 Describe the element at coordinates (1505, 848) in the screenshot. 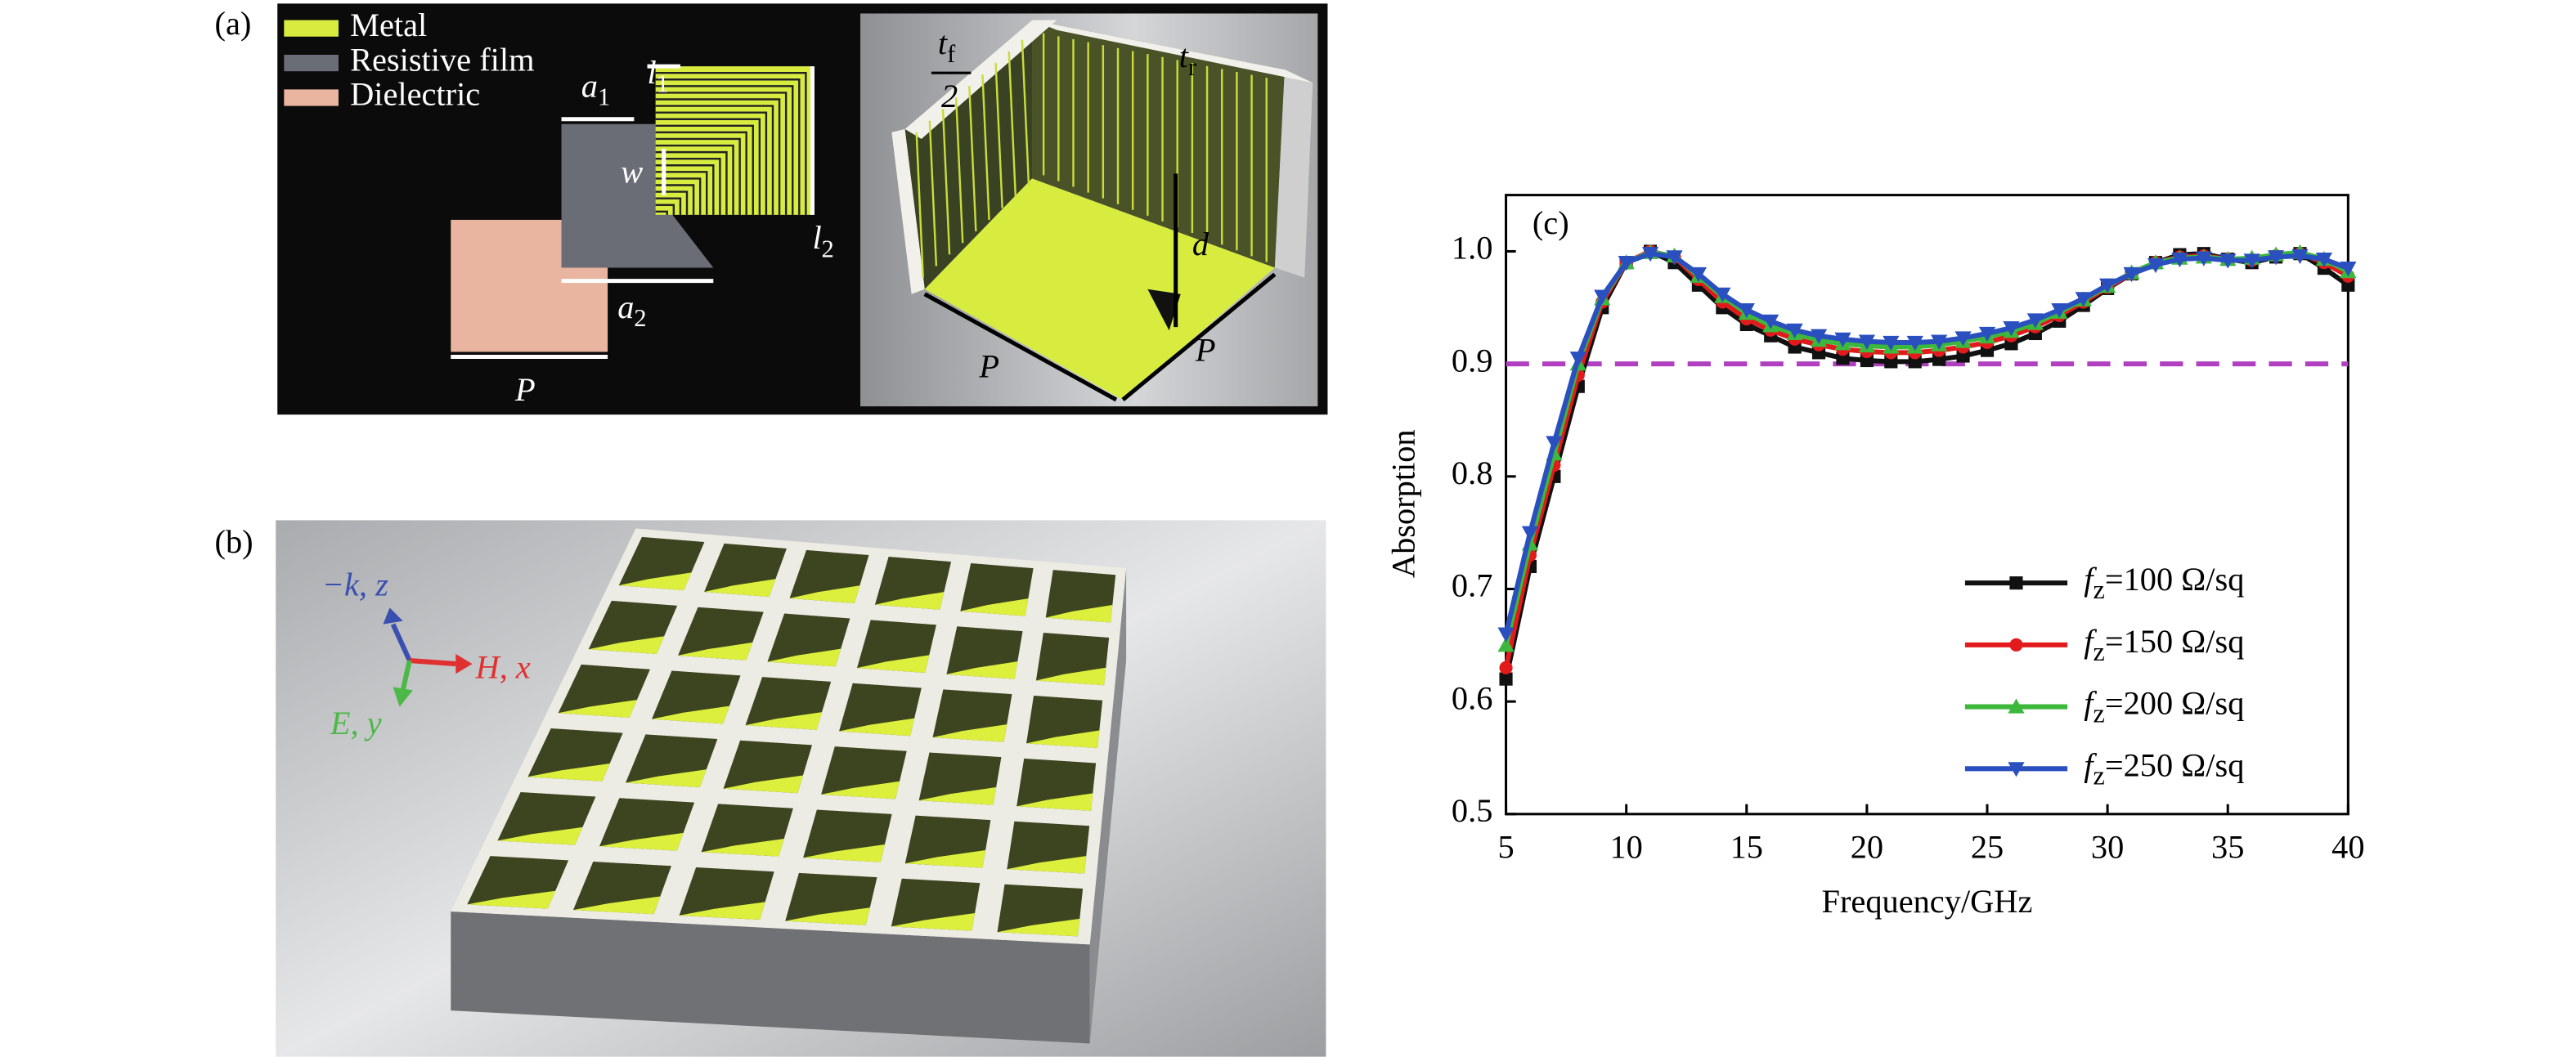

I see `x-tick-label: 5` at that location.